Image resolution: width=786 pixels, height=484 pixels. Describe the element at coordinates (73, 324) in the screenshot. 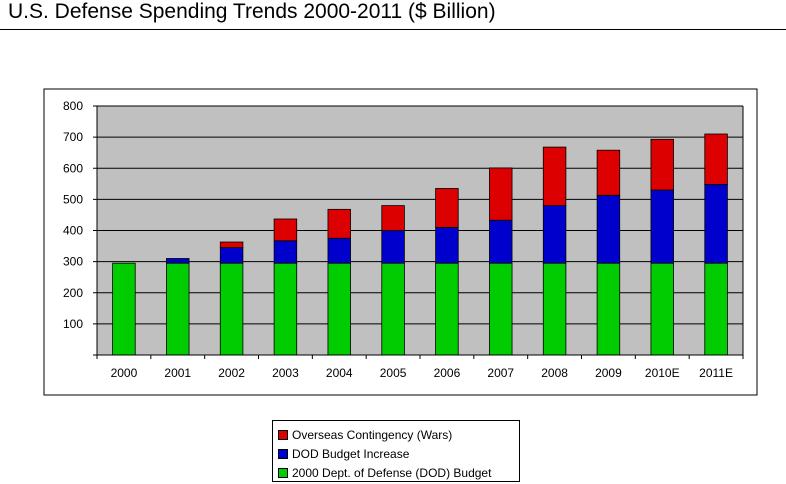

I see `y-tick-label: 100` at that location.